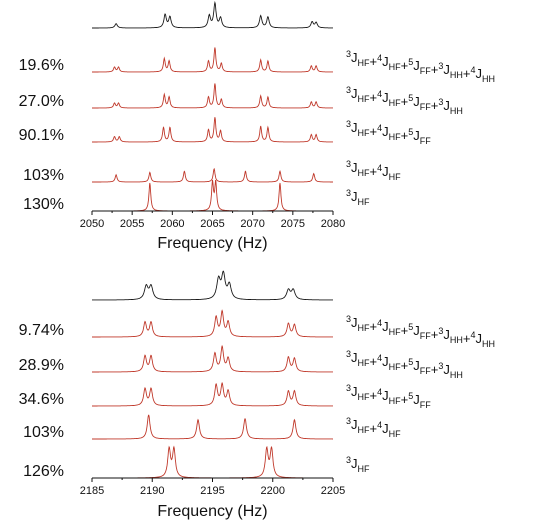  What do you see at coordinates (41, 65) in the screenshot?
I see `scaling-percent-label: 19.6%` at bounding box center [41, 65].